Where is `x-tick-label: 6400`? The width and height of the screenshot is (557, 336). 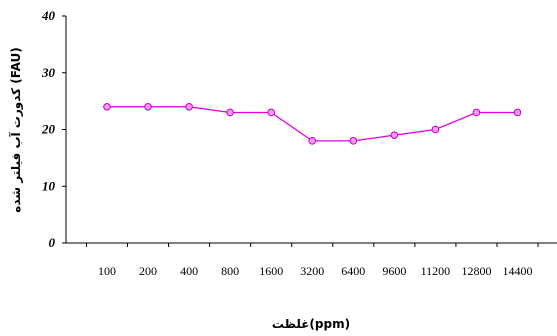
x-tick-label: 6400 is located at coordinates (353, 271).